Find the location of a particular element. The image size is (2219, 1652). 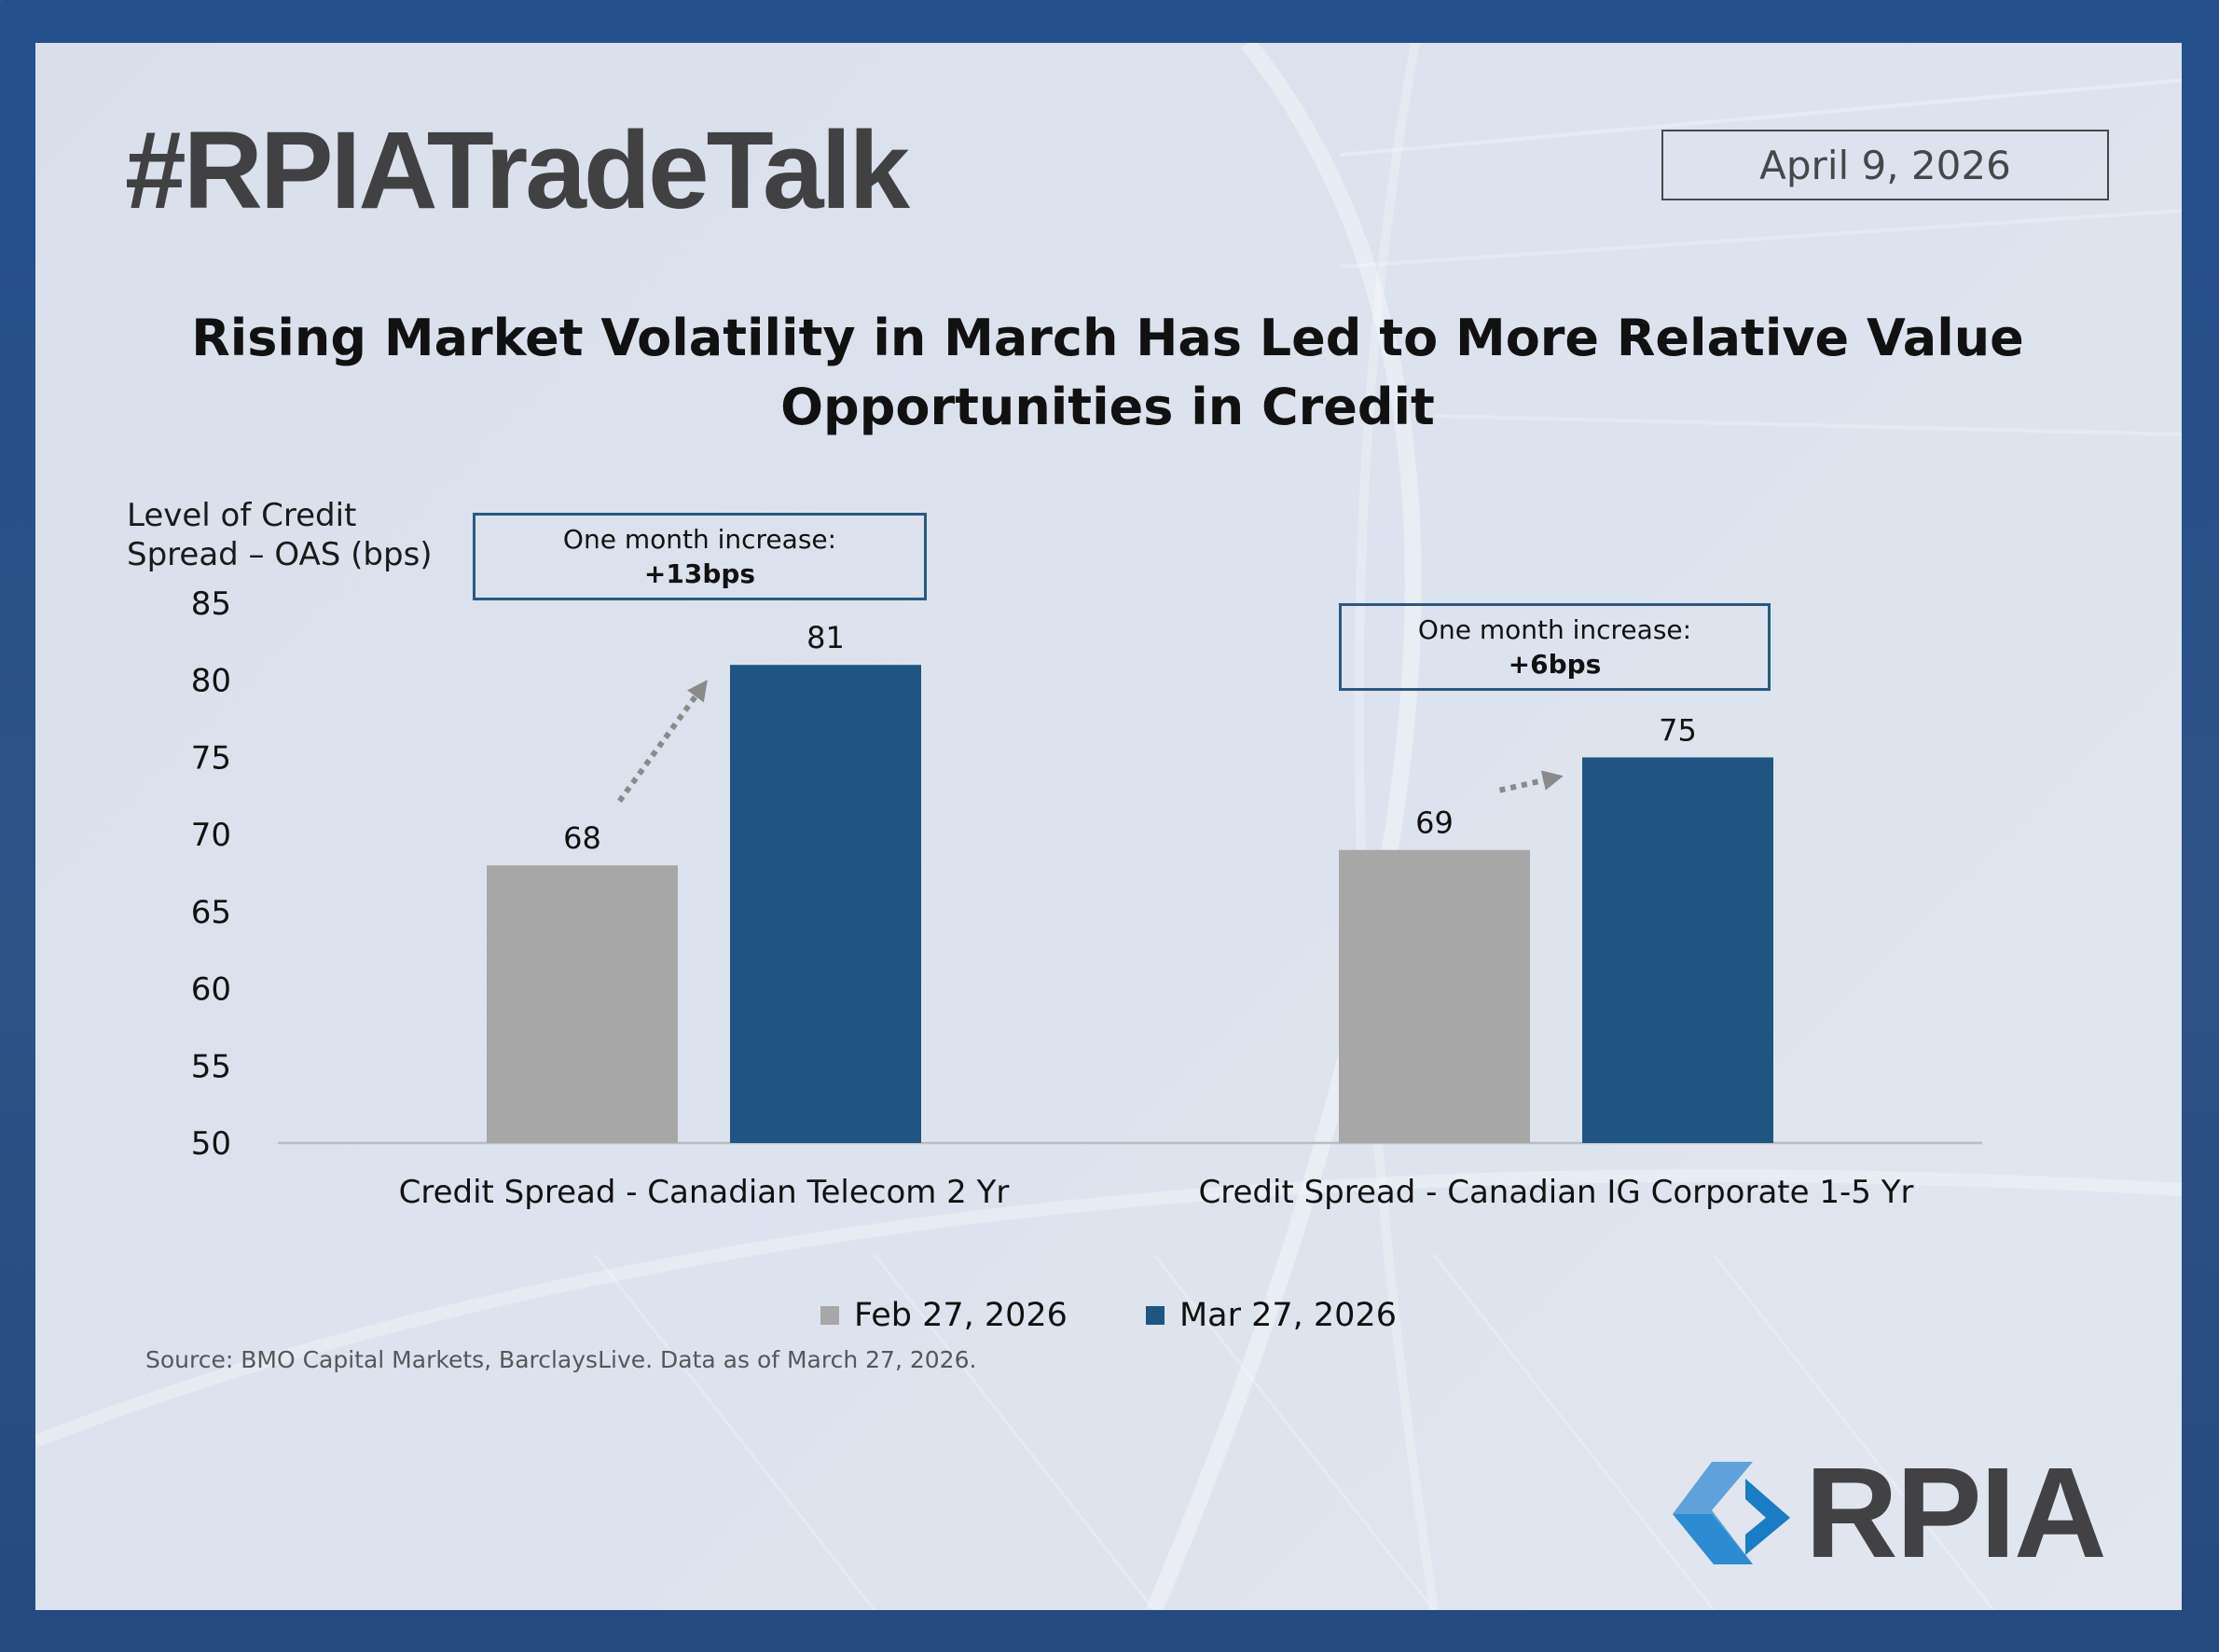

data-label: 69 is located at coordinates (1434, 823).